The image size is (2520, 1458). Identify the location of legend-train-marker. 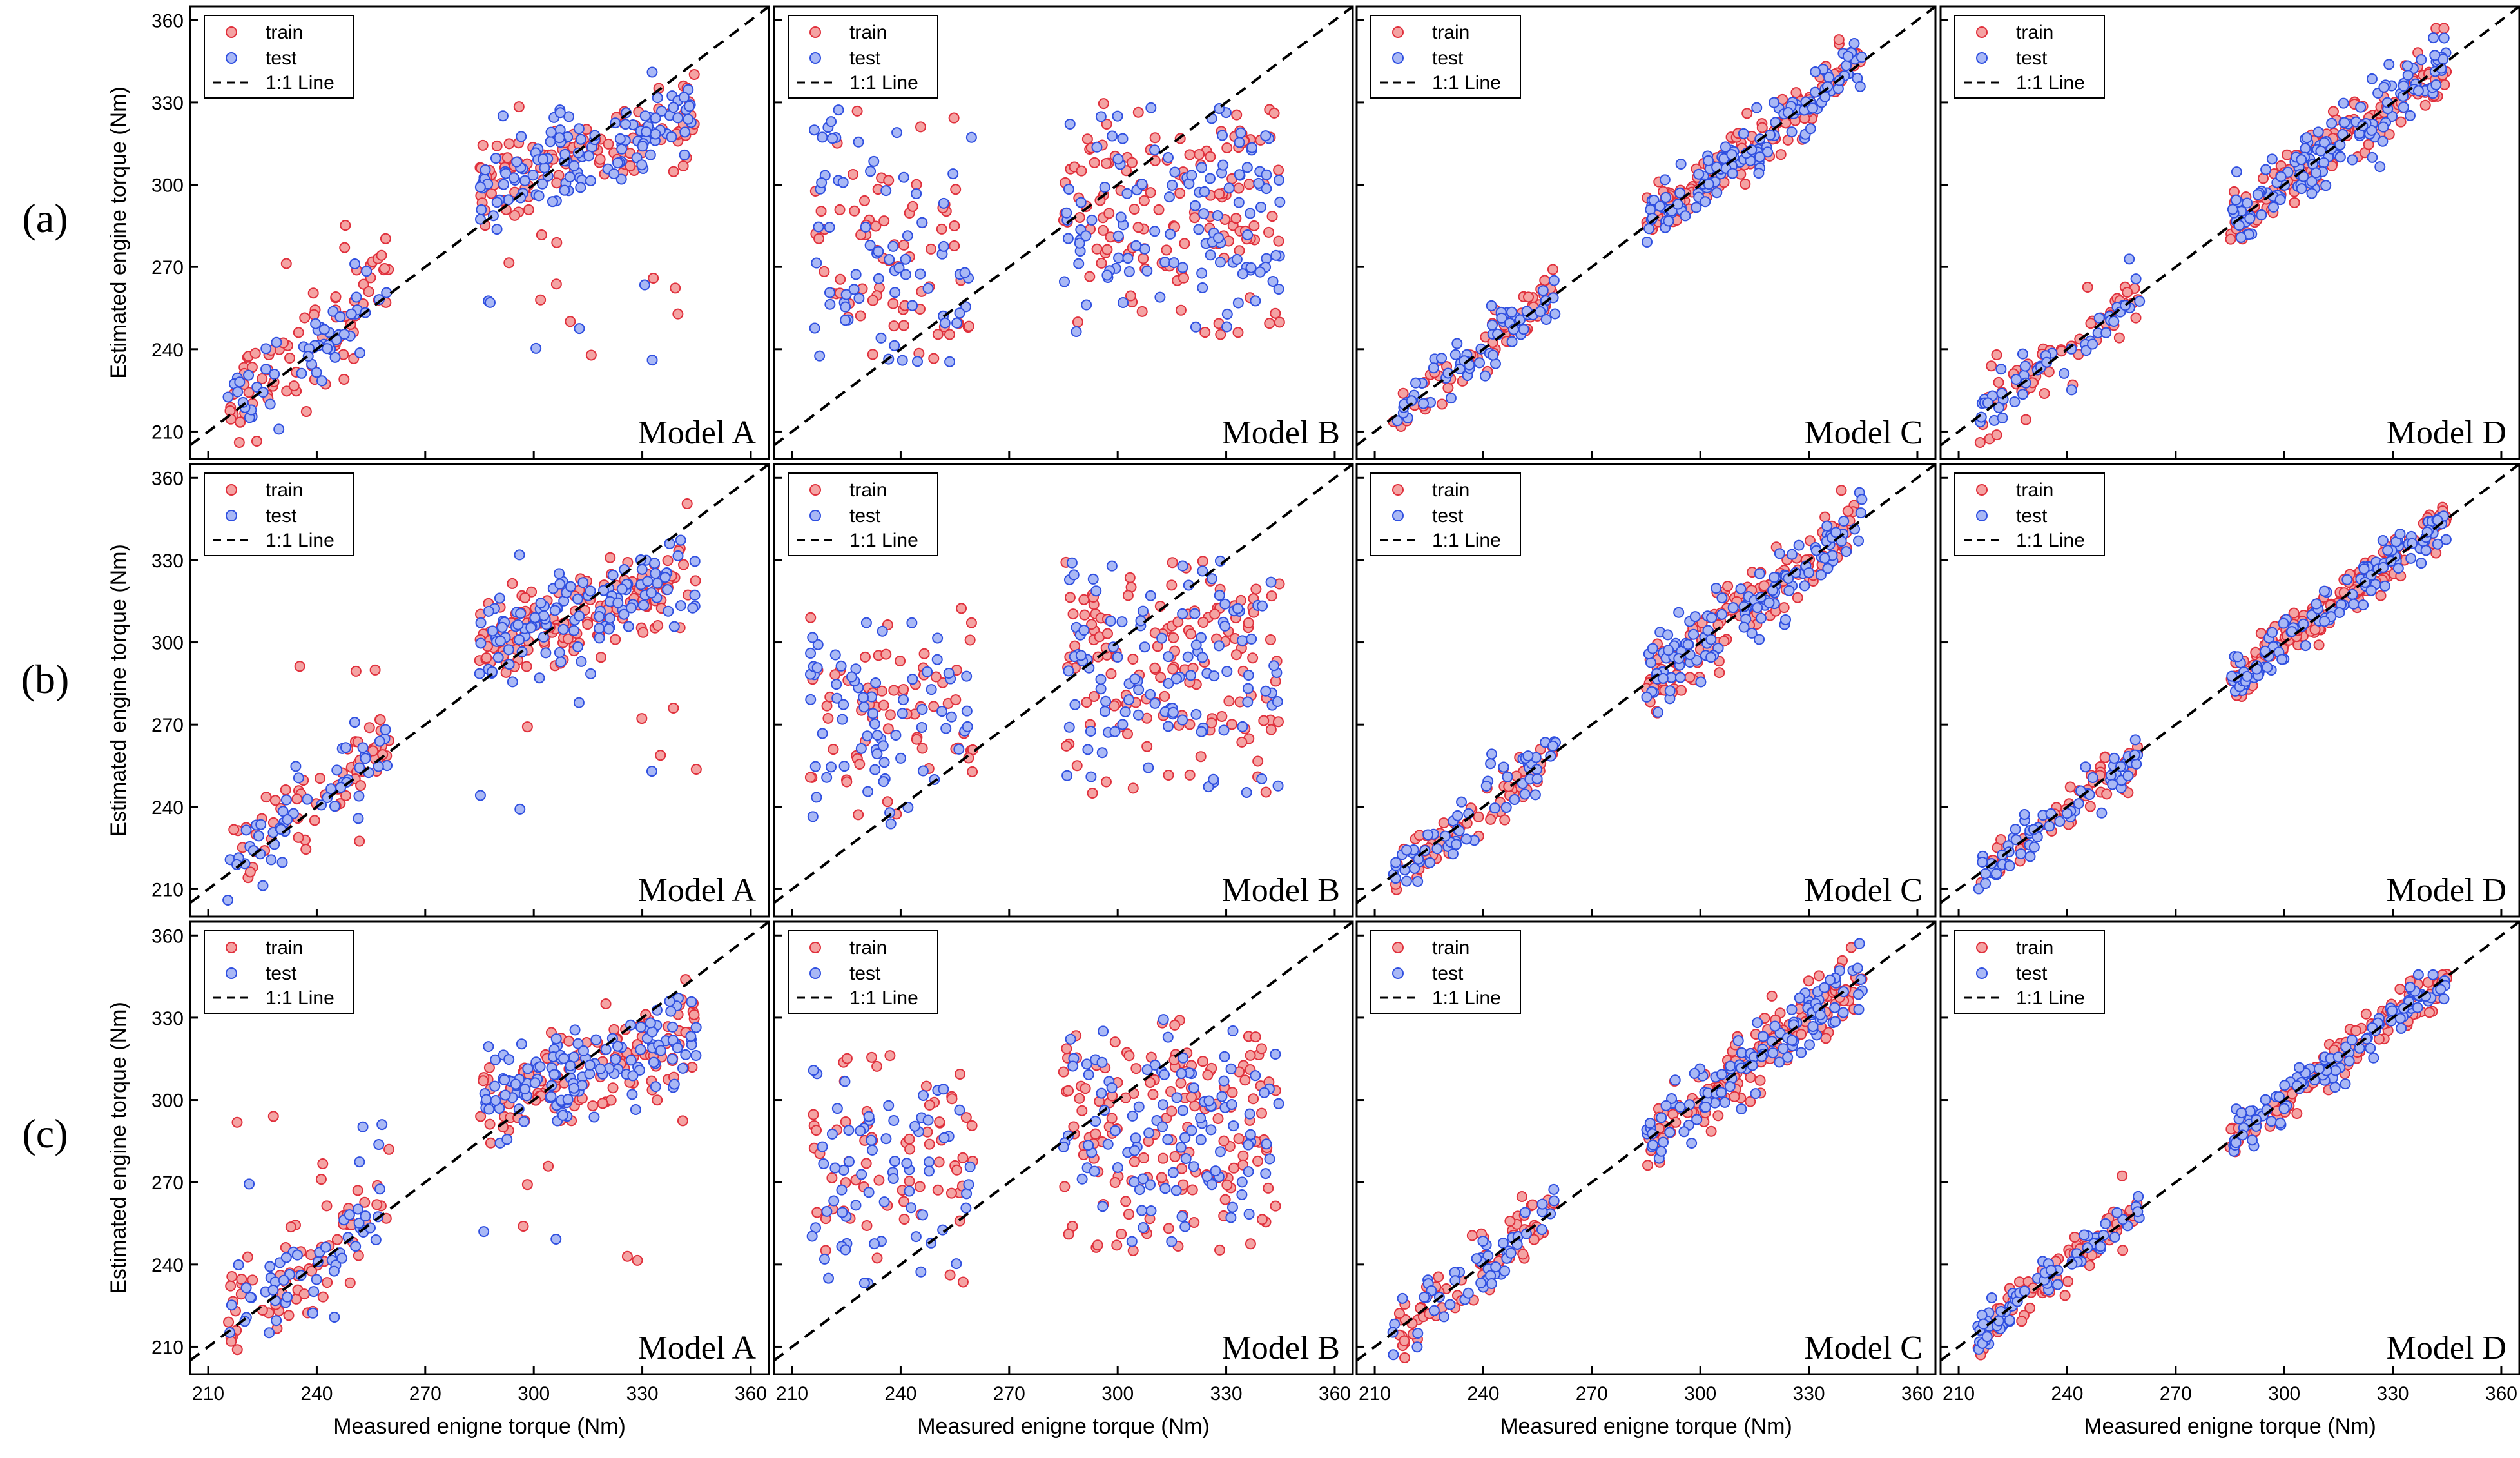
(1982, 490).